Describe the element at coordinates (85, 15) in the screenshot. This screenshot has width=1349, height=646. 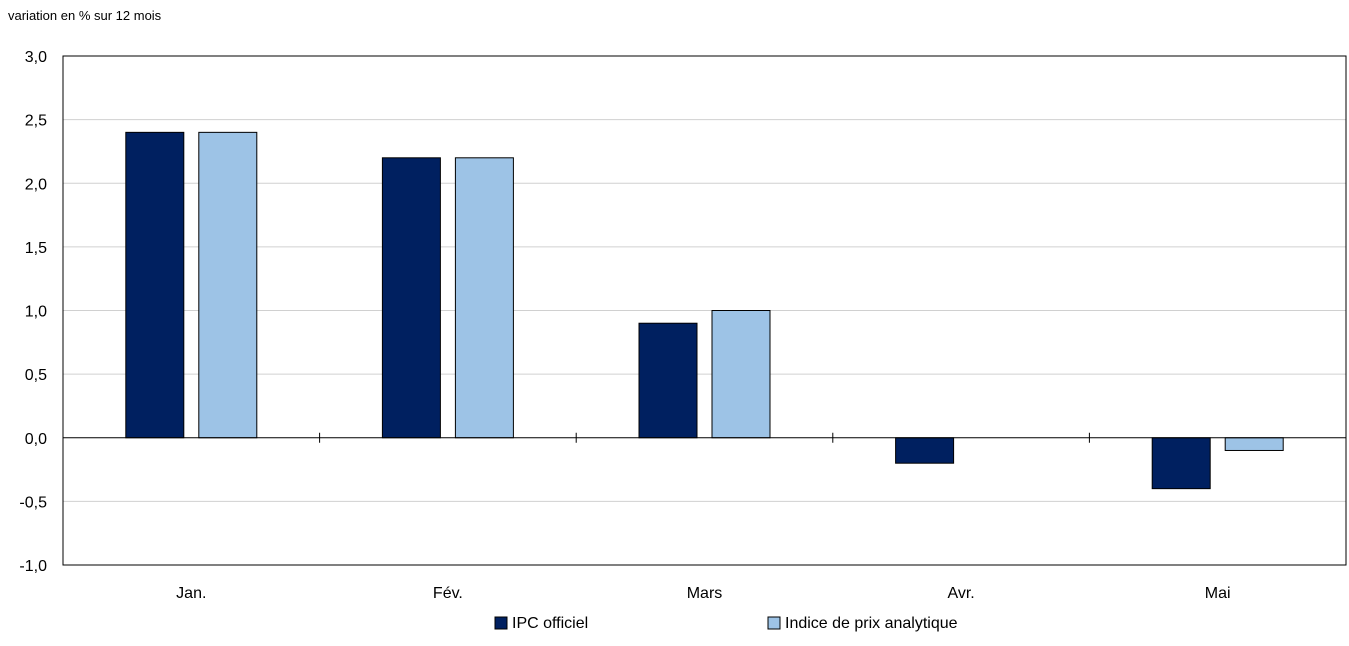
I see `y-axis-title: variation en % sur 12 mois` at that location.